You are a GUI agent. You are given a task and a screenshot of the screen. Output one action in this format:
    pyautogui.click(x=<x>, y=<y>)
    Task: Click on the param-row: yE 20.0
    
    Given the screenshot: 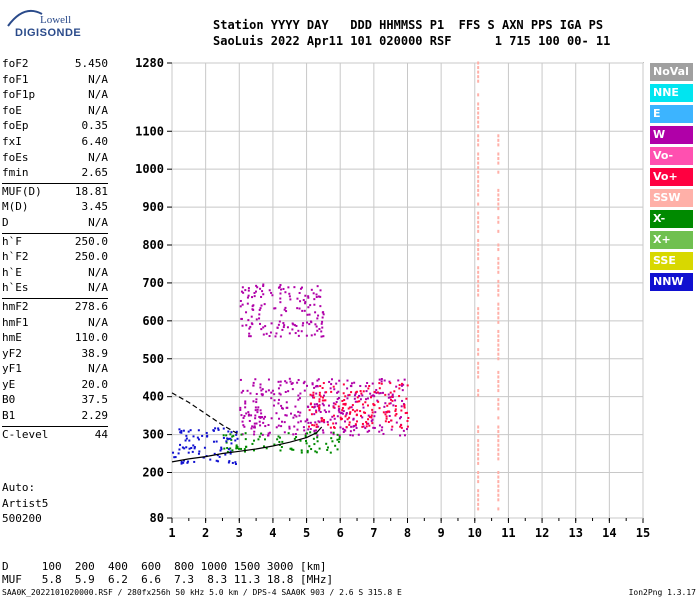 What is the action you would take?
    pyautogui.click(x=55, y=386)
    